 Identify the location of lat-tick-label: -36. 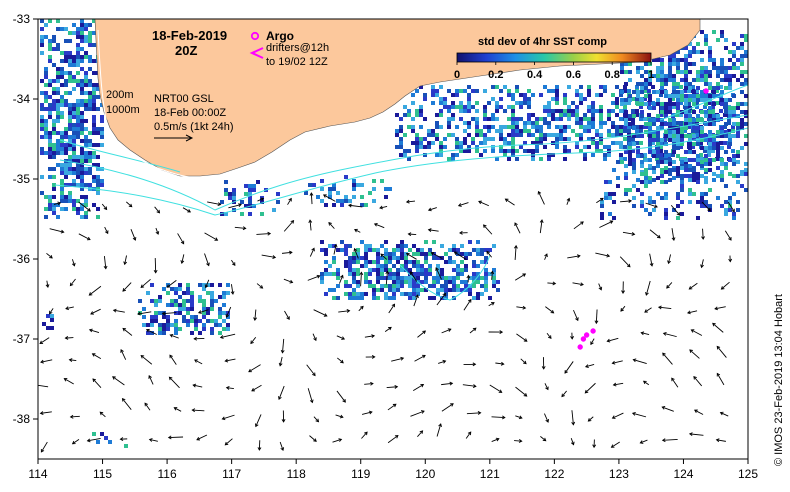
(22, 259).